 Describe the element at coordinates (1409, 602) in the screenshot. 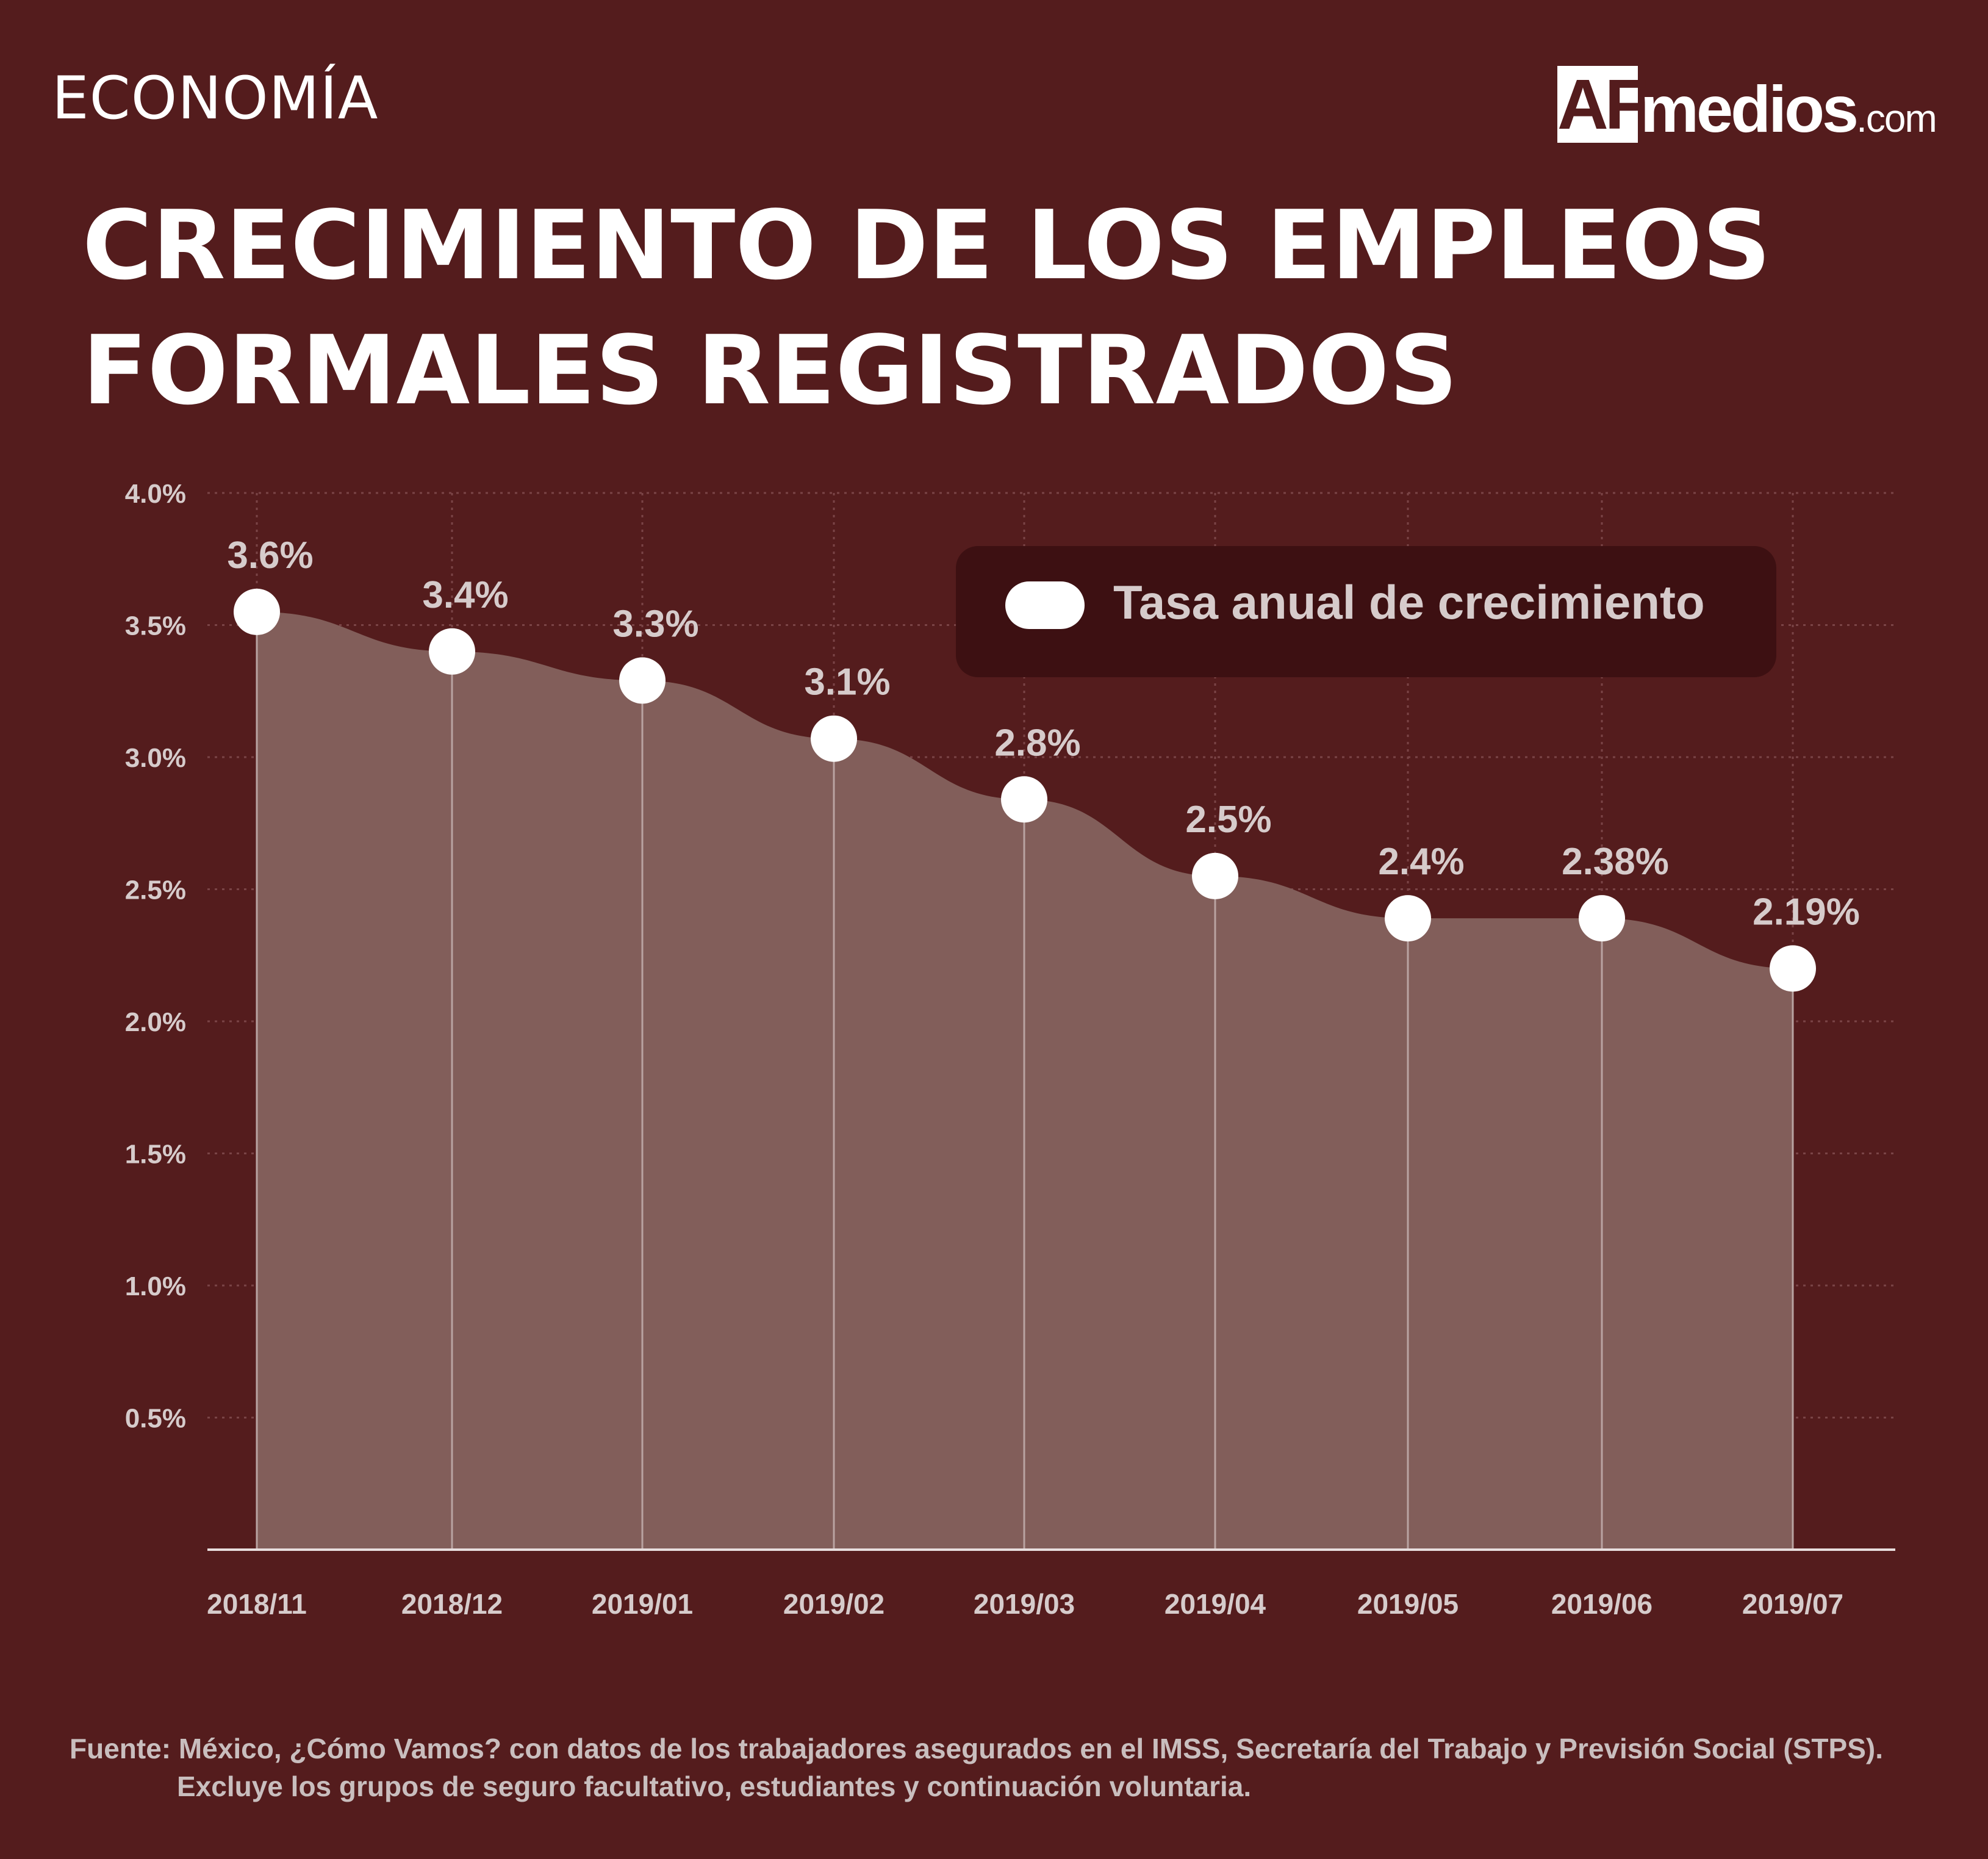

I see `legend-label: Tasa anual de crecimiento` at that location.